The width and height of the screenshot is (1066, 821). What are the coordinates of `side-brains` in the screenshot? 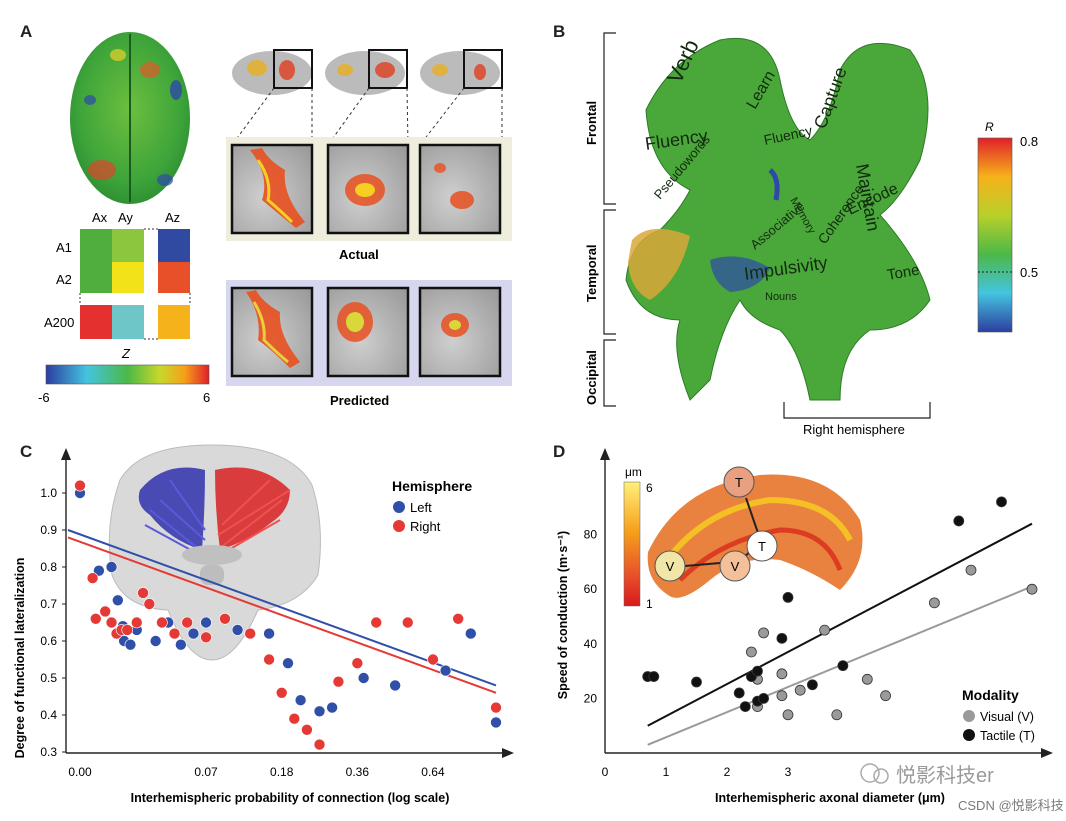 It's located at (367, 97).